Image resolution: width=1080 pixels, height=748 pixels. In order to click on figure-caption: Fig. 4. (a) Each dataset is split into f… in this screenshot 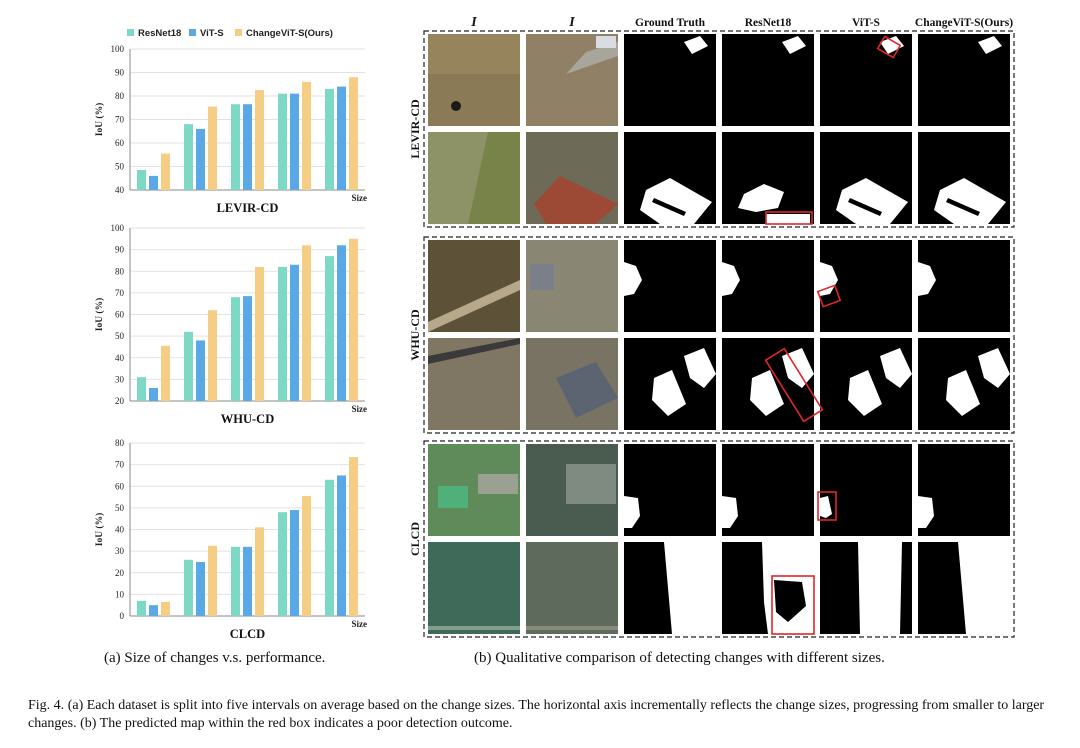, I will do `click(554, 715)`.